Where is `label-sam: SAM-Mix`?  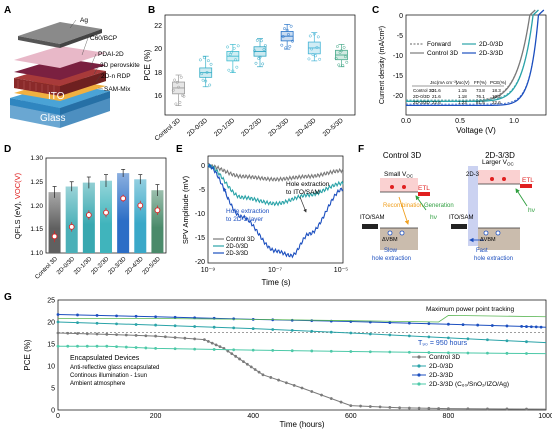 label-sam: SAM-Mix is located at coordinates (117, 89).